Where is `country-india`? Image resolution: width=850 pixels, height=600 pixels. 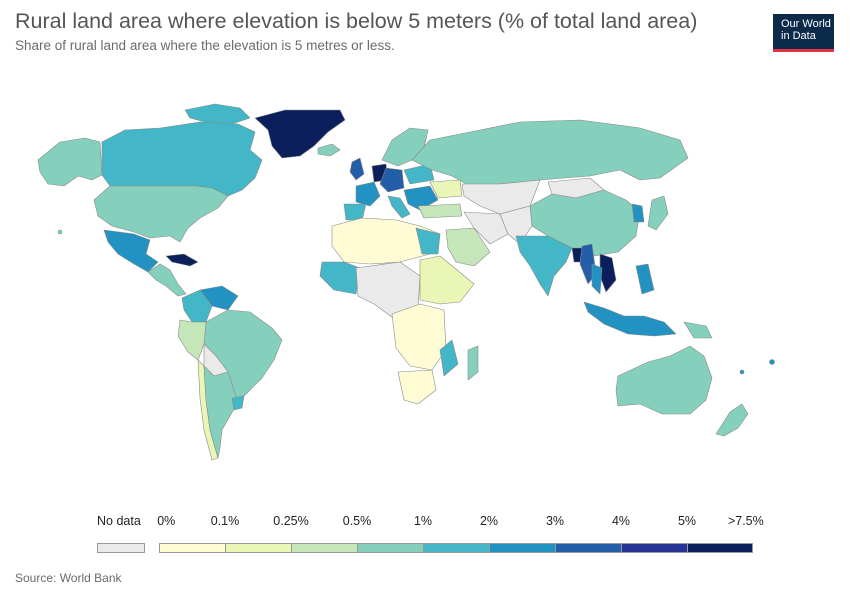 country-india is located at coordinates (544, 266).